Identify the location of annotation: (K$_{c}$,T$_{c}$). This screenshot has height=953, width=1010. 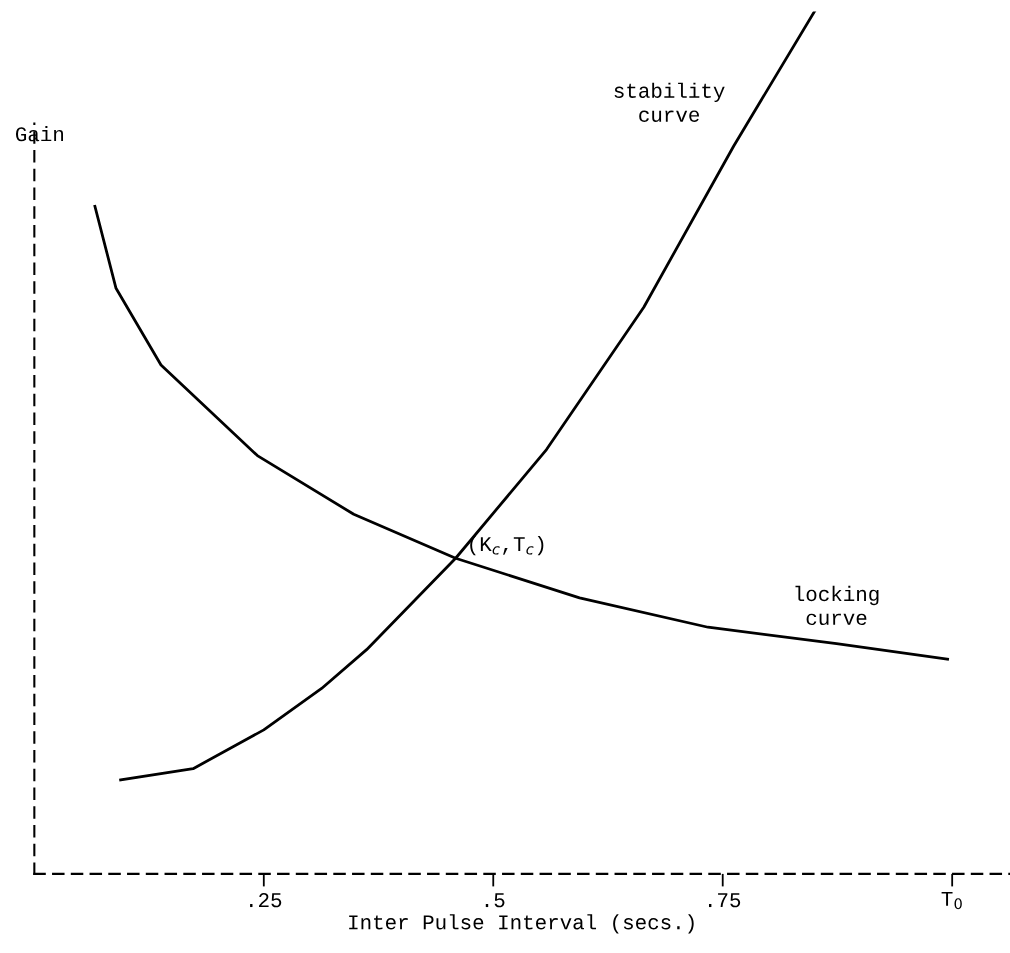
(507, 545).